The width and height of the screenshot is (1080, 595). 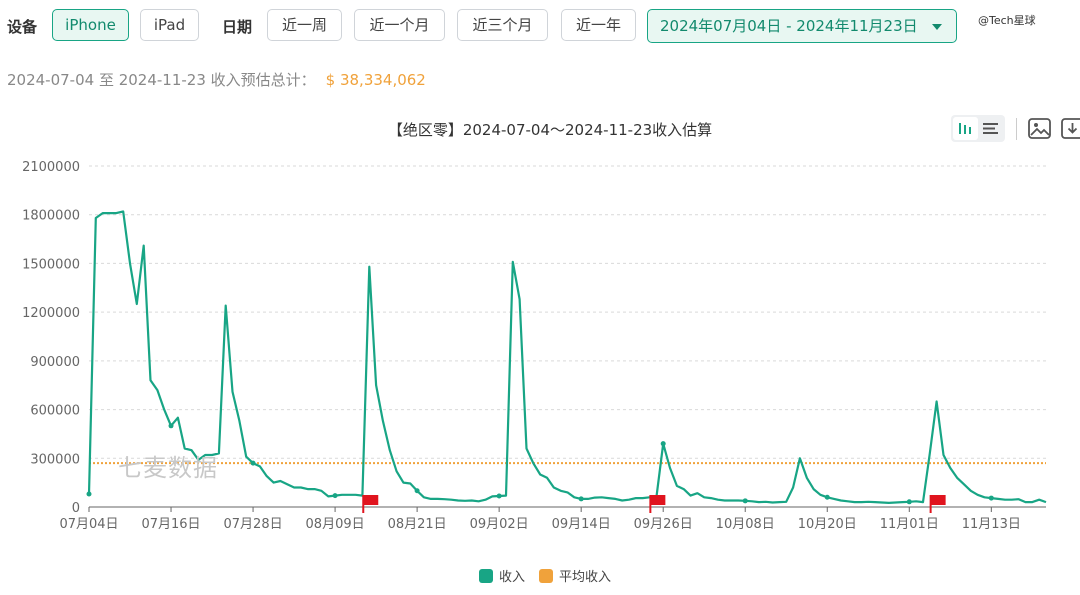 I want to click on toolbar-divider, so click(x=1016, y=129).